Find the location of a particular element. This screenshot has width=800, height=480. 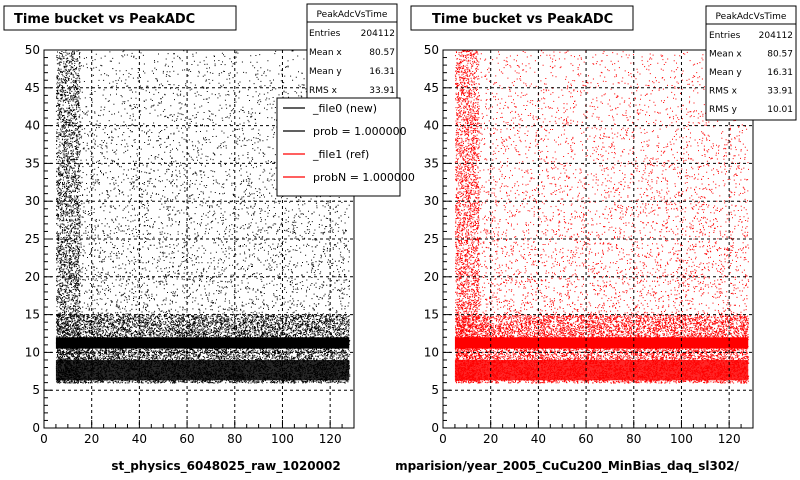

right-stats-title: PeakAdcVsTime is located at coordinates (751, 17).